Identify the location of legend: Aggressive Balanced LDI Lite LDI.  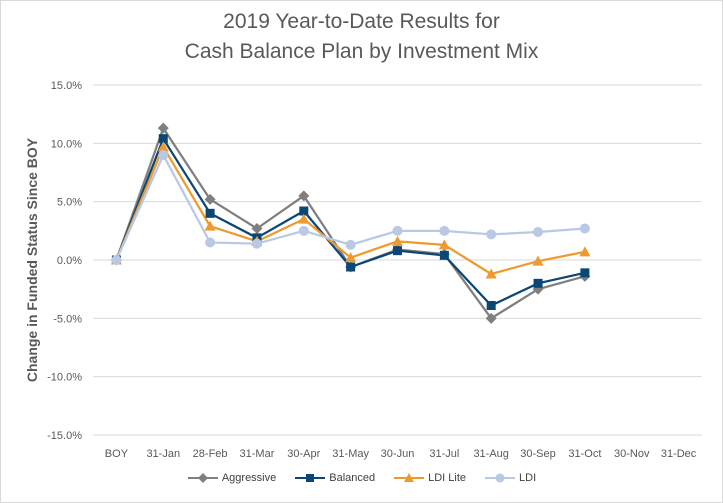
(361, 478).